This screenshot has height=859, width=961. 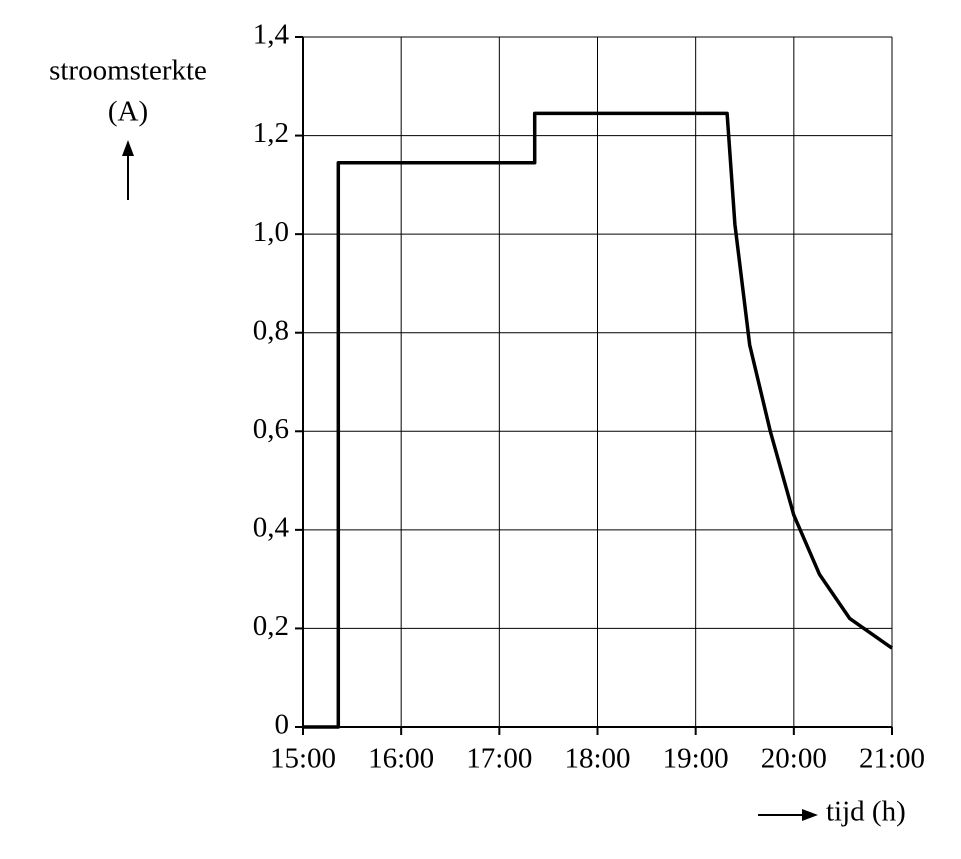 I want to click on x-arrow, so click(x=788, y=815).